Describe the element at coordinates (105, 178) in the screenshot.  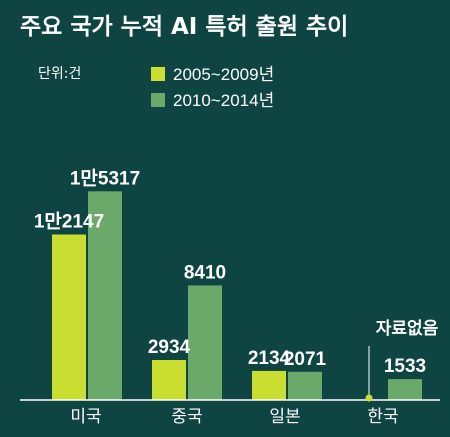
I see `value-label-2-0: 1만5317` at that location.